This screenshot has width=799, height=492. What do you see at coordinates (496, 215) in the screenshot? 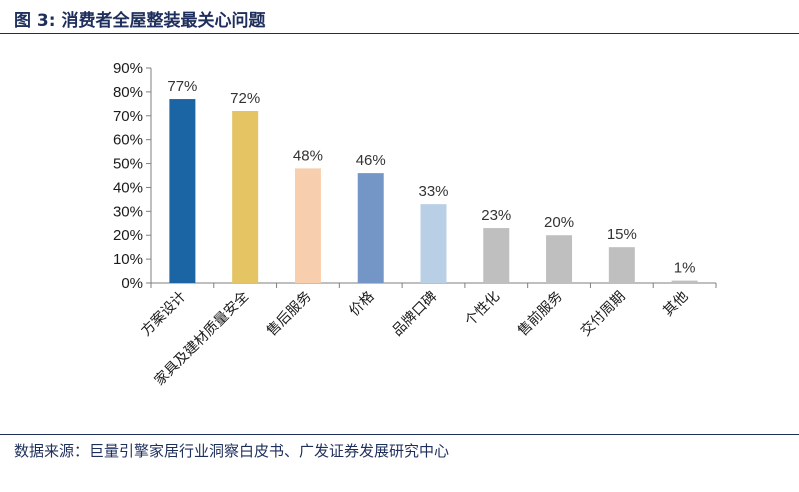
I see `data-label: 23%` at bounding box center [496, 215].